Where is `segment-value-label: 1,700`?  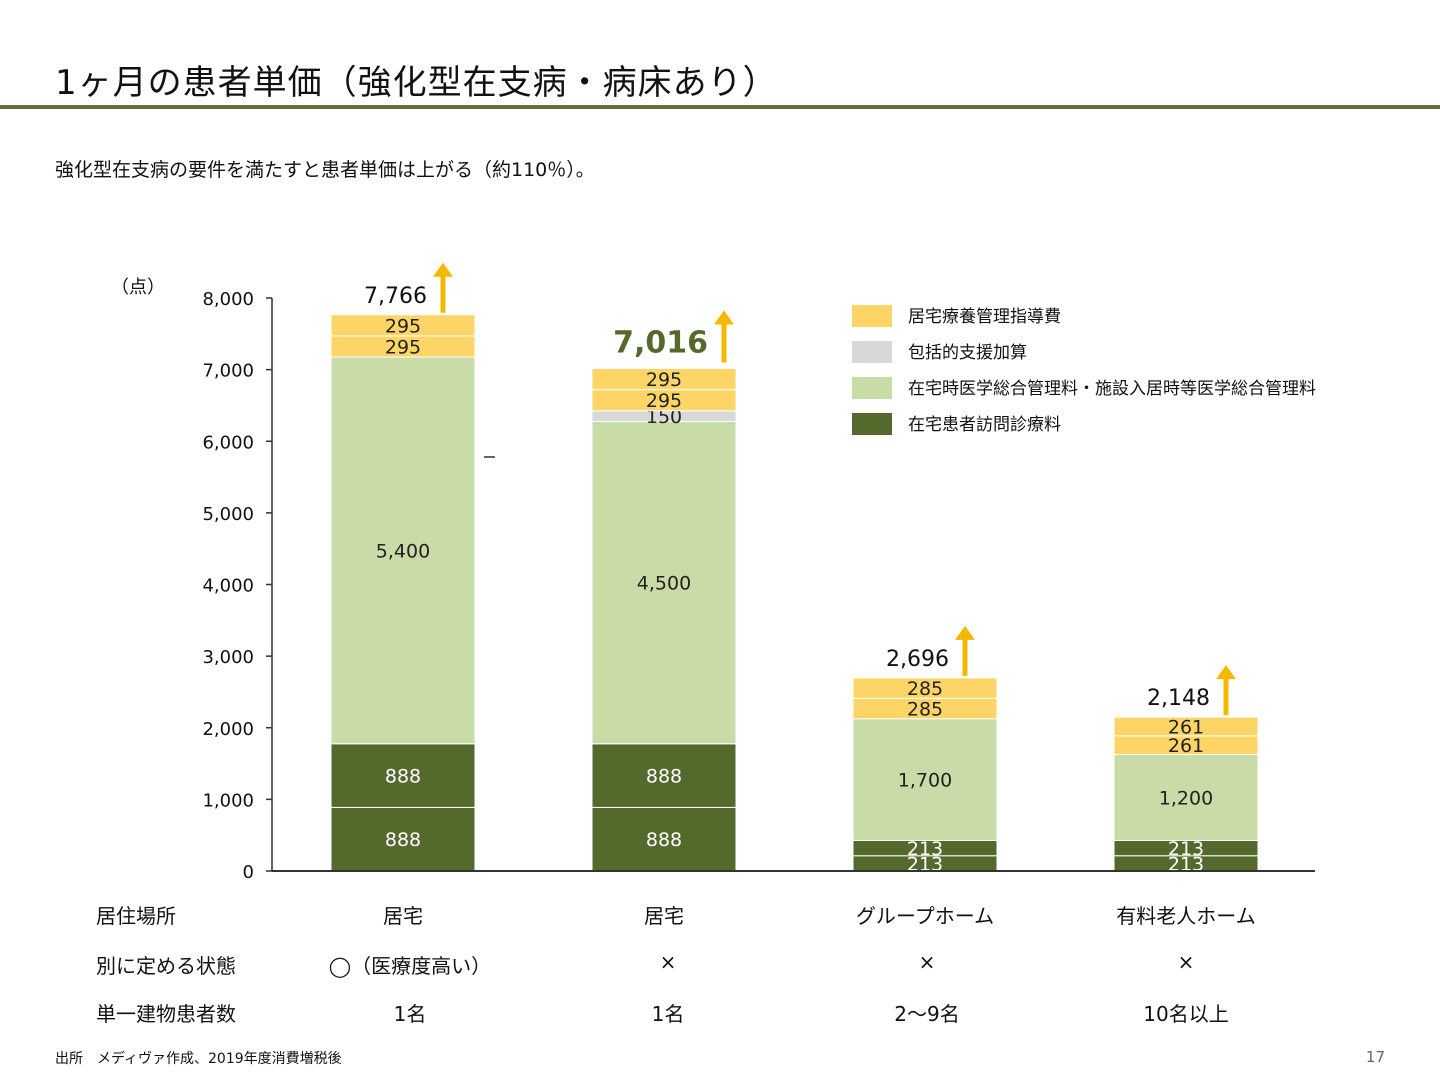
segment-value-label: 1,700 is located at coordinates (925, 781).